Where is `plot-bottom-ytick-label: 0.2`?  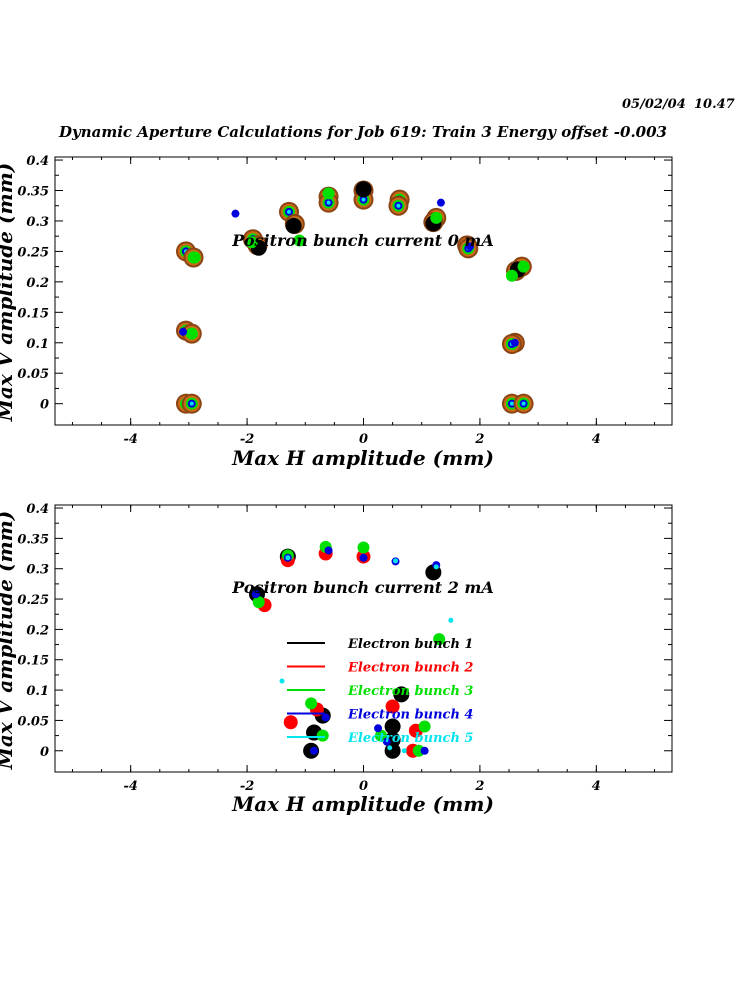
plot-bottom-ytick-label: 0.2 is located at coordinates (37, 630).